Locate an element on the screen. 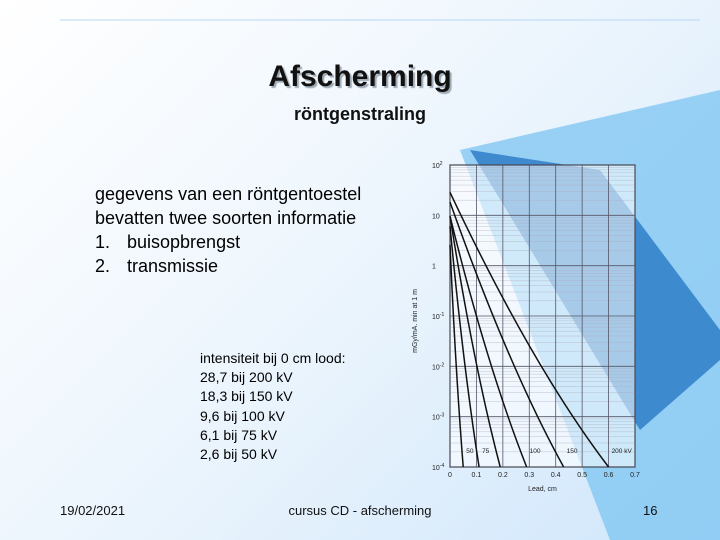 This screenshot has height=540, width=720. x-tick-label: 0.3 is located at coordinates (529, 475).